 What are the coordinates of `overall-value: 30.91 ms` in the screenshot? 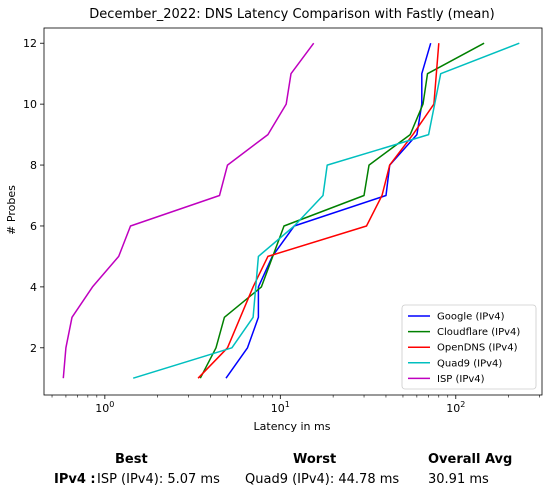 It's located at (458, 479).